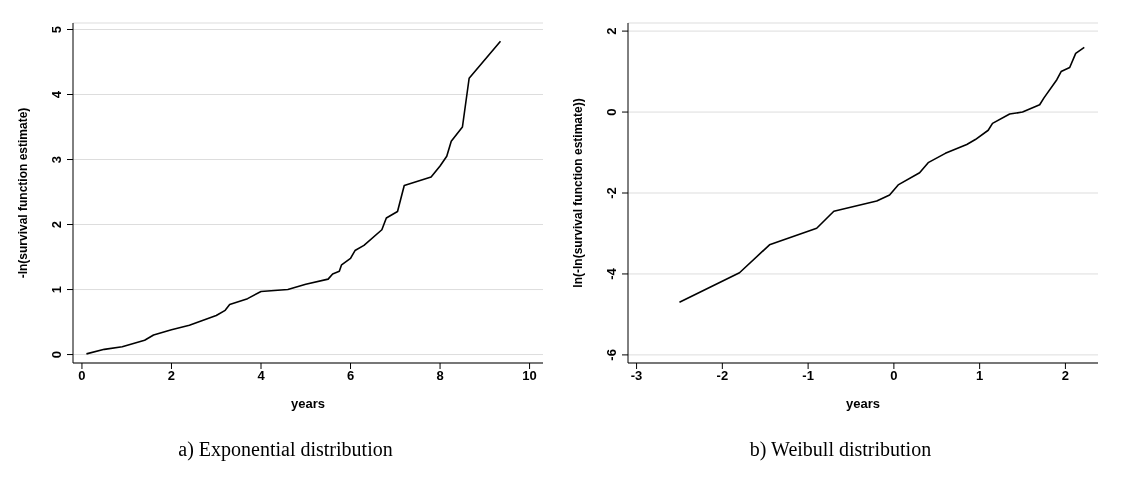 The height and width of the screenshot is (487, 1131). I want to click on x-tick-label: -1, so click(808, 376).